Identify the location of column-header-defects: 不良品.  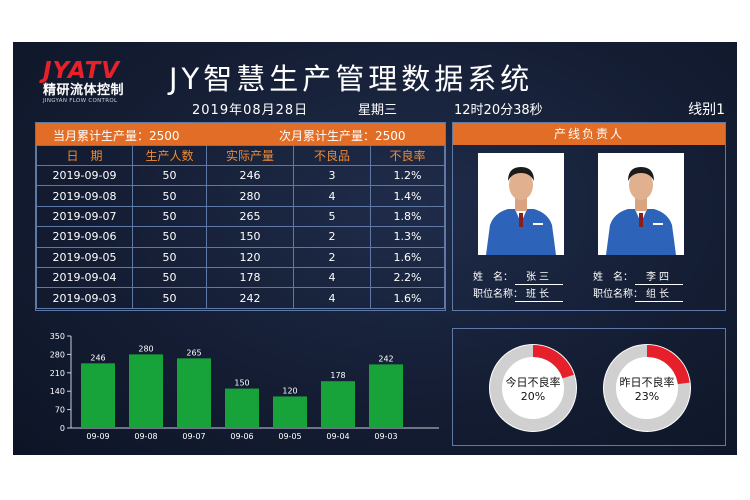
(332, 155).